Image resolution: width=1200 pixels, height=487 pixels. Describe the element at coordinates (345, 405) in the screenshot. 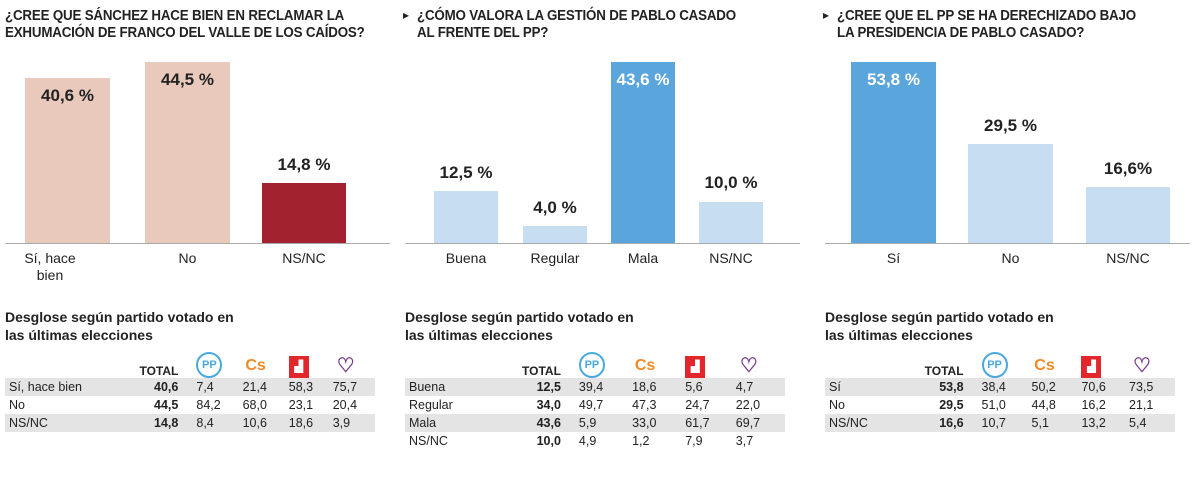

I see `party-value: 20,4` at that location.